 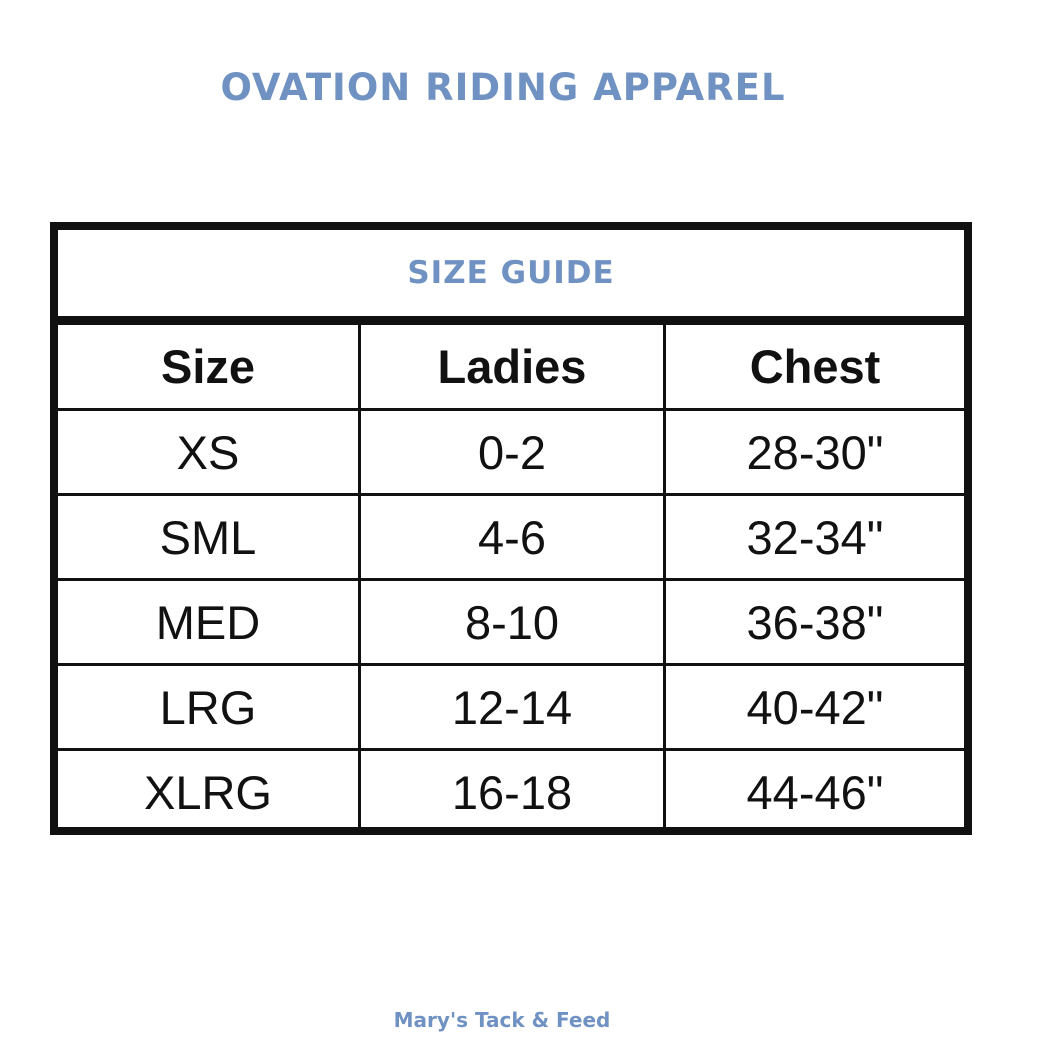 I want to click on table-cell: 32-34", so click(x=813, y=537).